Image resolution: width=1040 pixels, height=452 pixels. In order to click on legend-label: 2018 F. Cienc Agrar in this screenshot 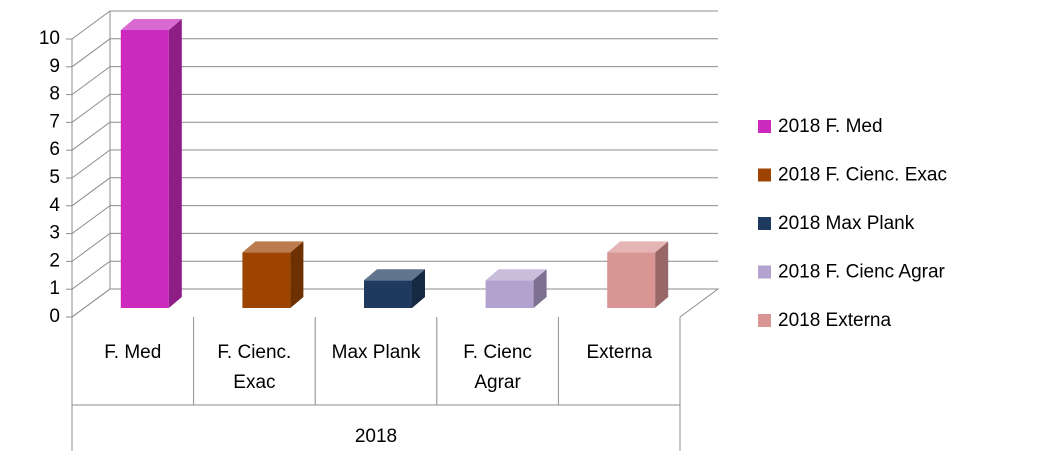, I will do `click(862, 272)`.